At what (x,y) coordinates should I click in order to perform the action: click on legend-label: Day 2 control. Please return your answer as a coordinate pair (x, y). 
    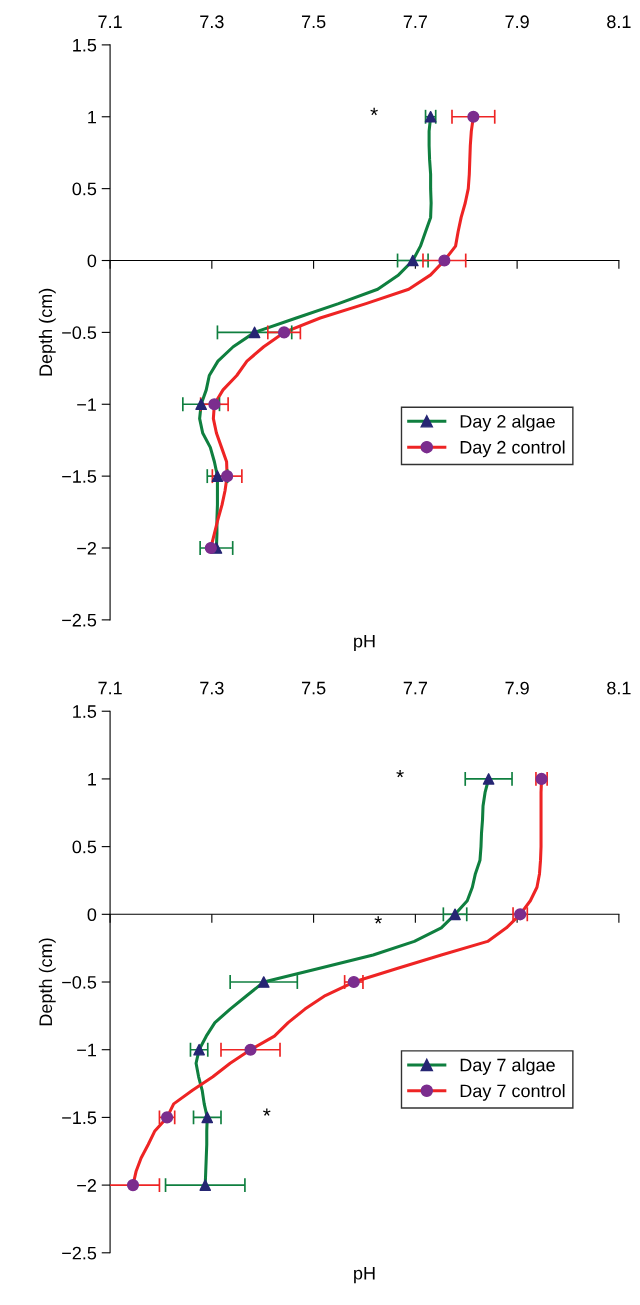
    Looking at the image, I should click on (512, 449).